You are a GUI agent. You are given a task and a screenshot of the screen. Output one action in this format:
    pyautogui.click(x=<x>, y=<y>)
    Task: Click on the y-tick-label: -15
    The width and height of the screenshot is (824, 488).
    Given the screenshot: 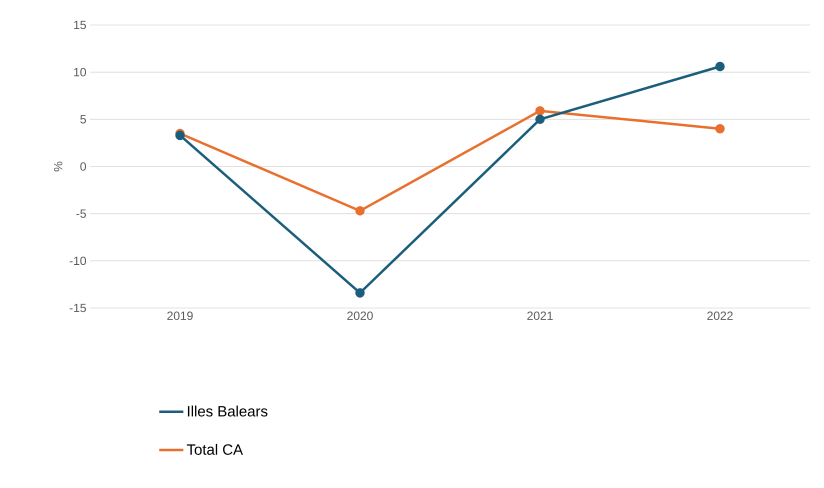 What is the action you would take?
    pyautogui.click(x=78, y=308)
    